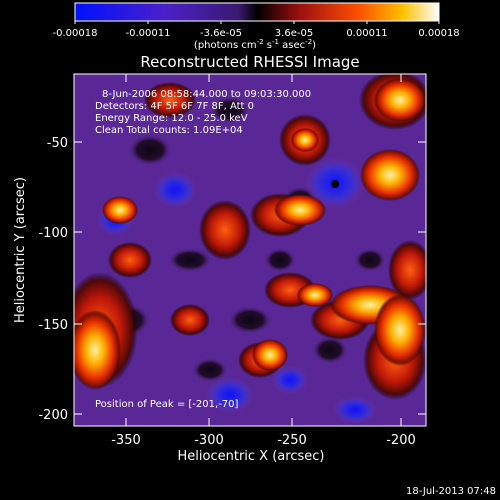 This screenshot has width=500, height=500. Describe the element at coordinates (167, 404) in the screenshot. I see `peak-position: Position of Peak = [-201,-70]` at that location.